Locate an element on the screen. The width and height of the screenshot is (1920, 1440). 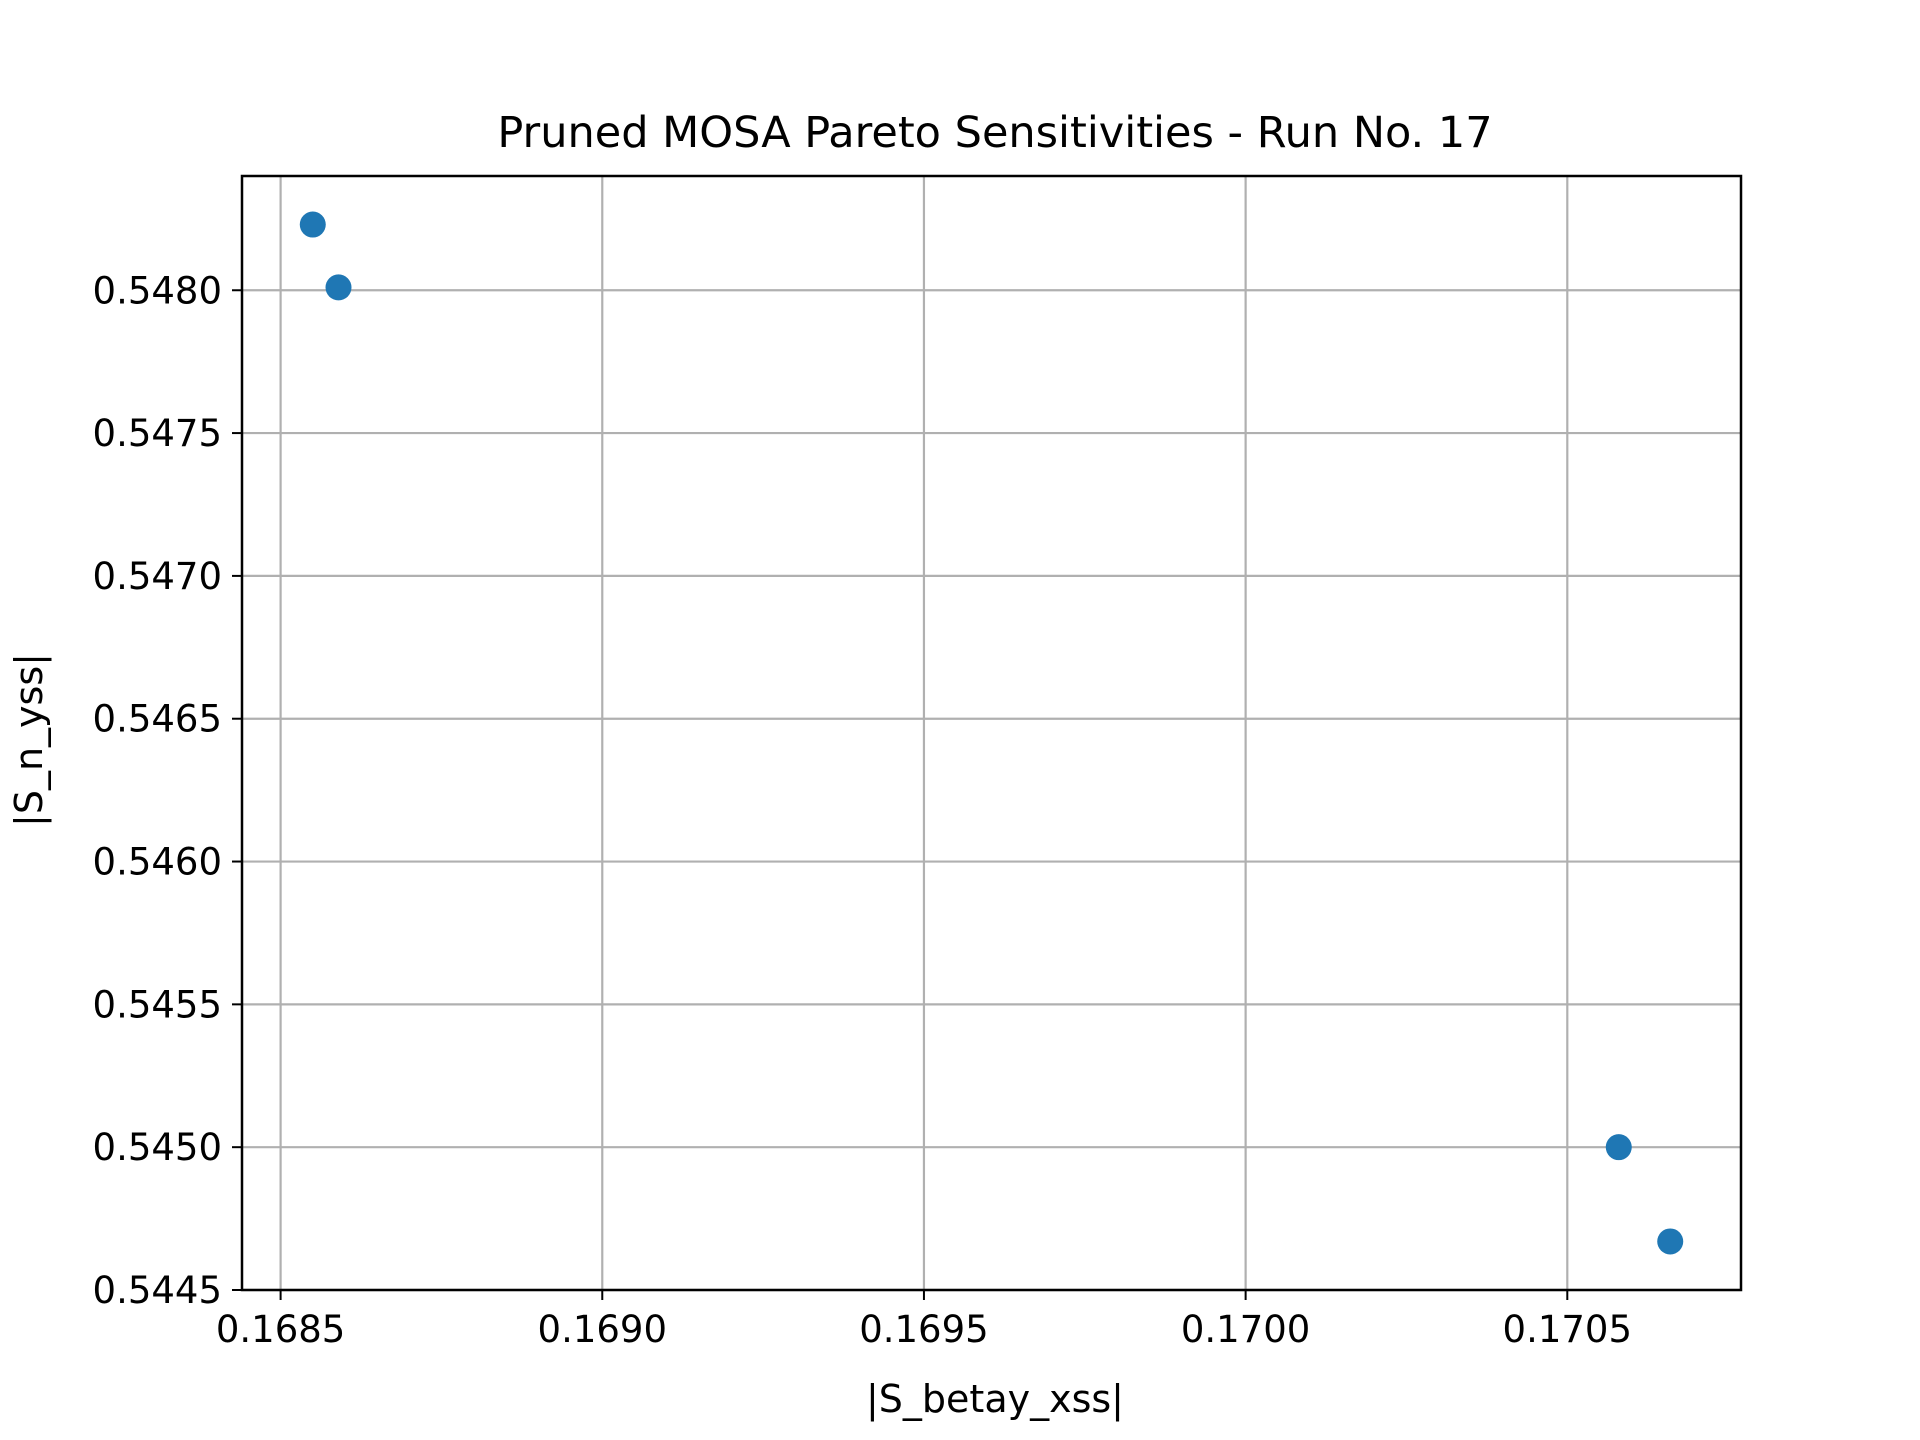
y-tick-label: 0.5445 is located at coordinates (157, 1290).